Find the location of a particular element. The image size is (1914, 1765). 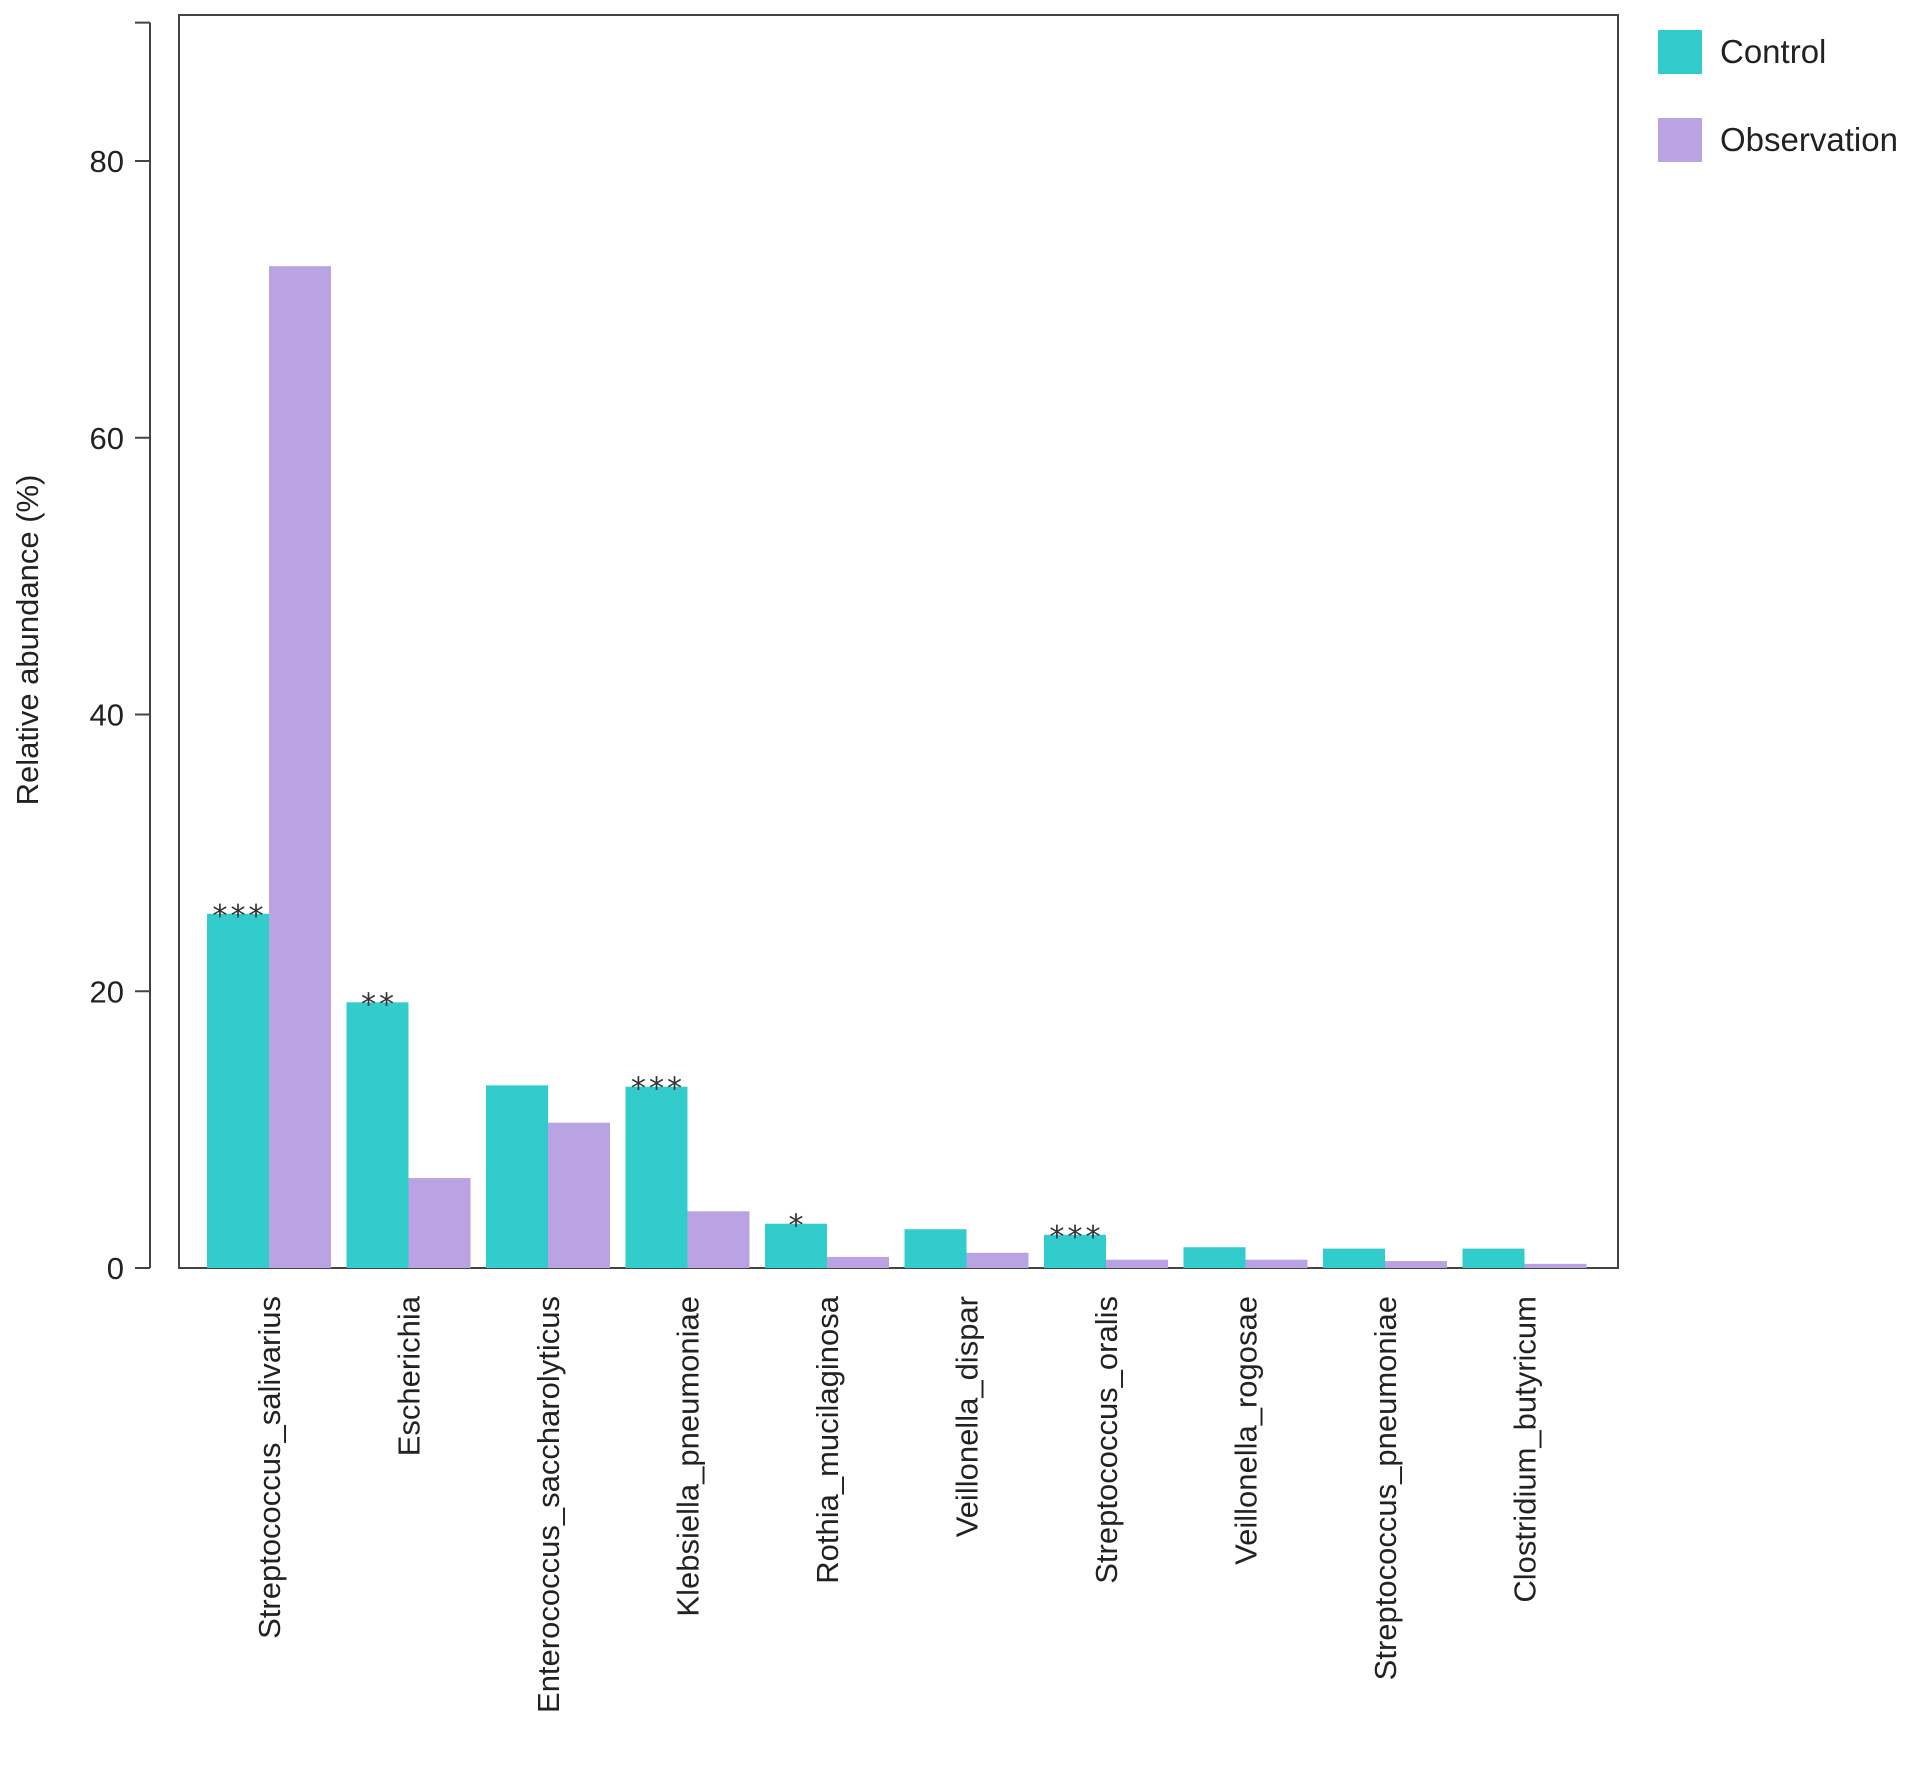

bar-observation-veillonella-rogosae is located at coordinates (1276, 1263).